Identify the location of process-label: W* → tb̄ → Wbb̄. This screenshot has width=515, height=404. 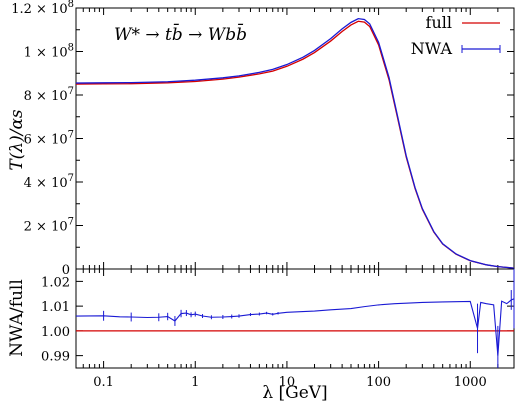
(180, 33).